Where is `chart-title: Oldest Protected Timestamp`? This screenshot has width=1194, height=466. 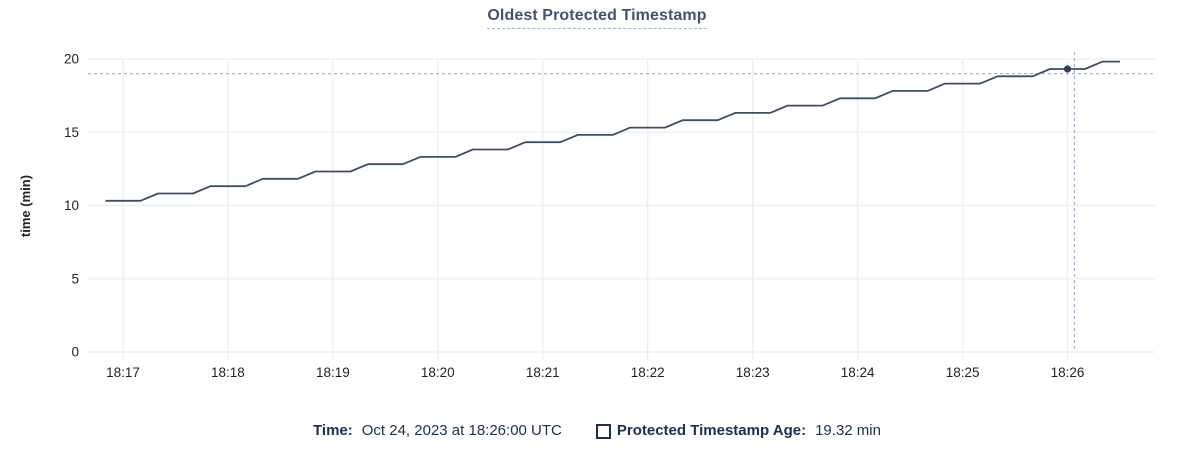 chart-title: Oldest Protected Timestamp is located at coordinates (597, 18).